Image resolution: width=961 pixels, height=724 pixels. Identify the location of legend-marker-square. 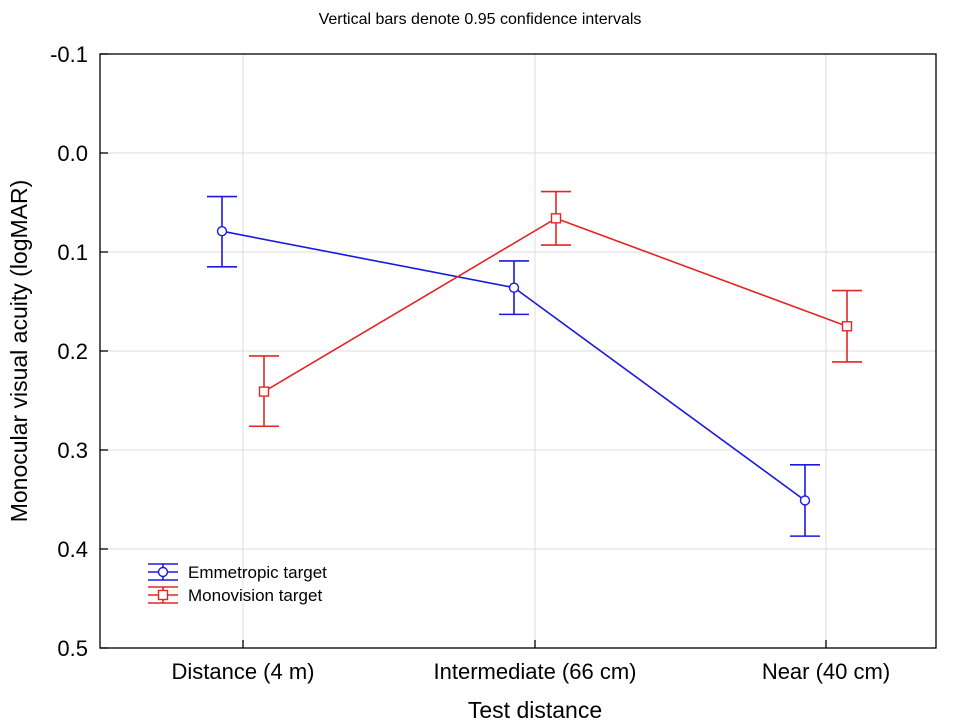
(163, 595).